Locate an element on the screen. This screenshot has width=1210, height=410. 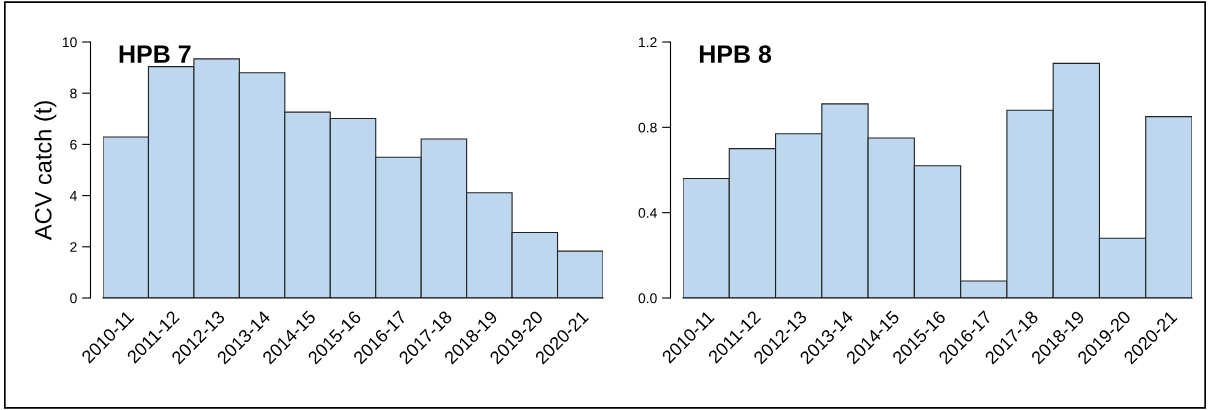
y-tick-label: 0.8 is located at coordinates (647, 127).